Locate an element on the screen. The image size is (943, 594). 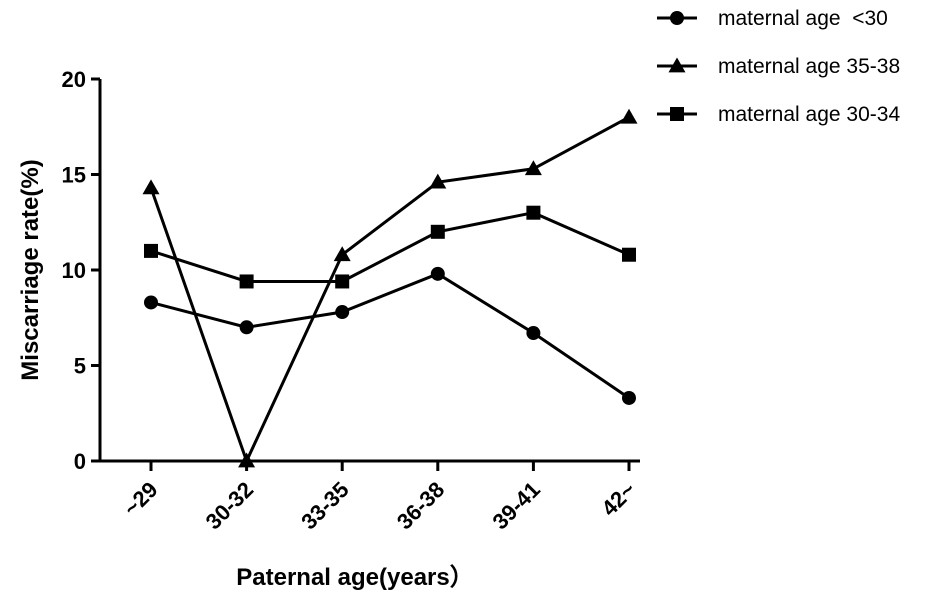
y-tick-label: 0 is located at coordinates (80, 461).